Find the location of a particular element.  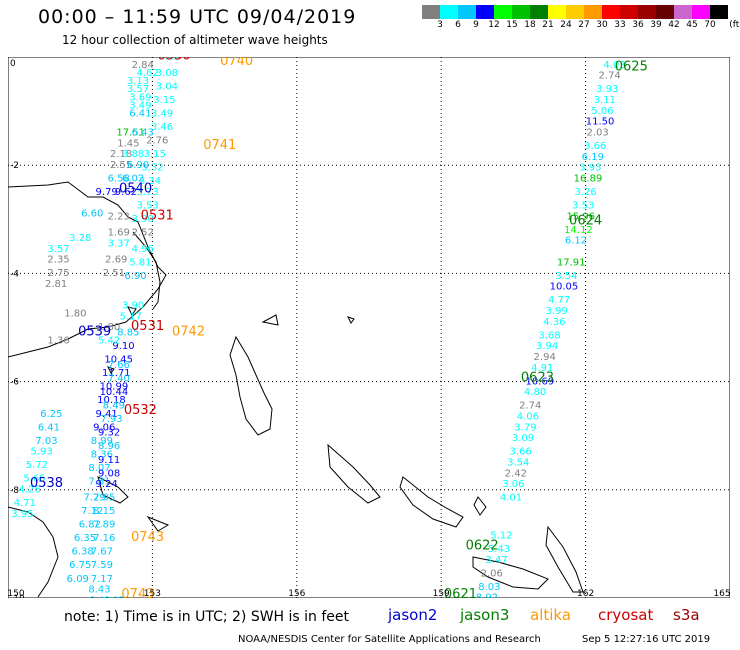

wave-height-value: 3.88 is located at coordinates (133, 154).